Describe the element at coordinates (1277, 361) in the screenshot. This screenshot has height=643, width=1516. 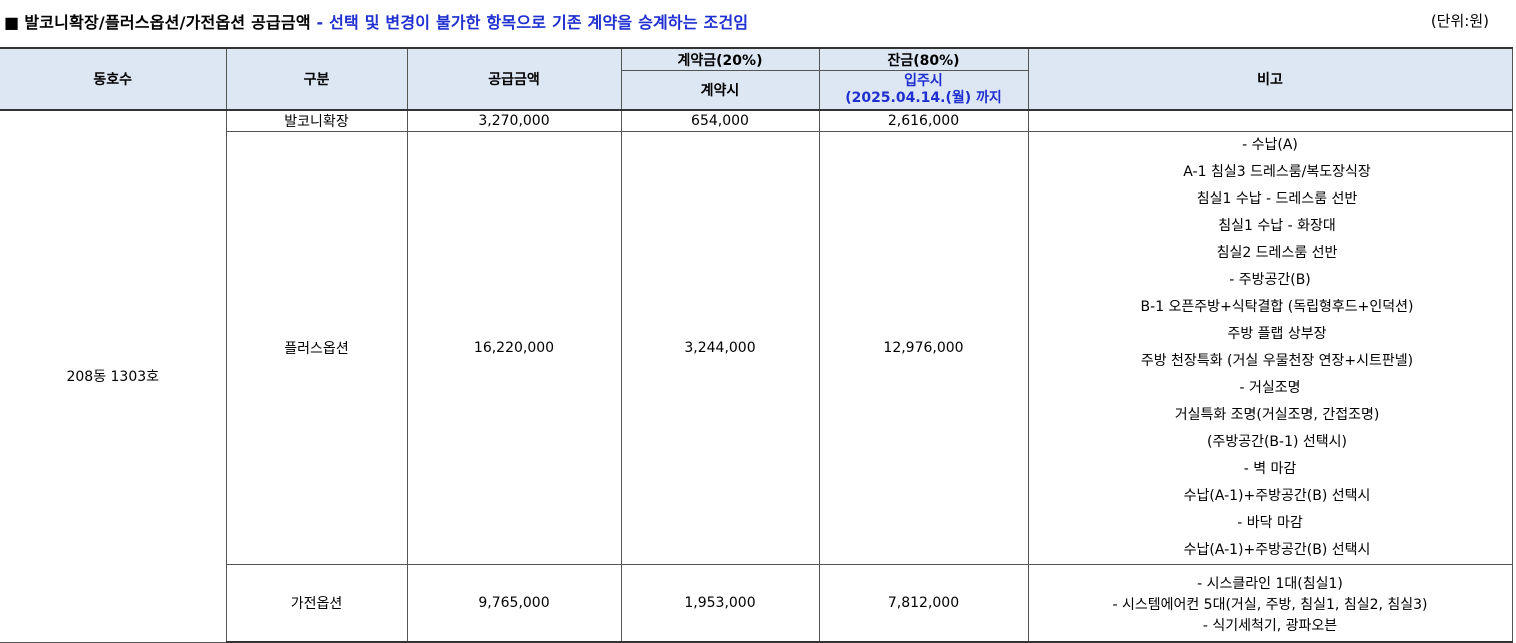
I see `remark-line: 주방 천장특화 (거실 우물천장 연장+시트판넬)` at that location.